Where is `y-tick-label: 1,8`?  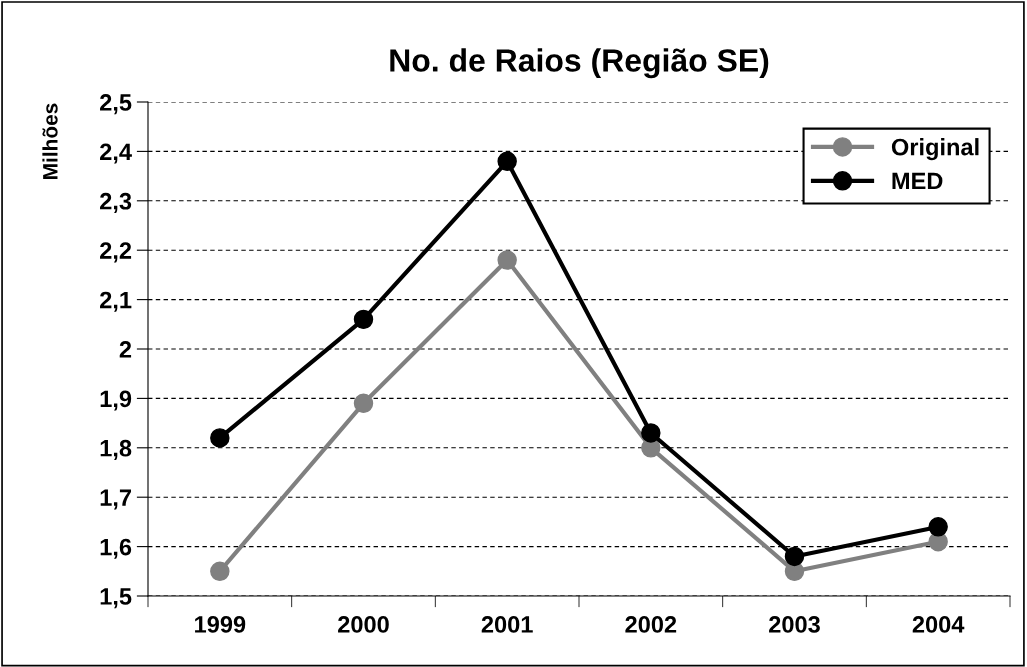
y-tick-label: 1,8 is located at coordinates (116, 450).